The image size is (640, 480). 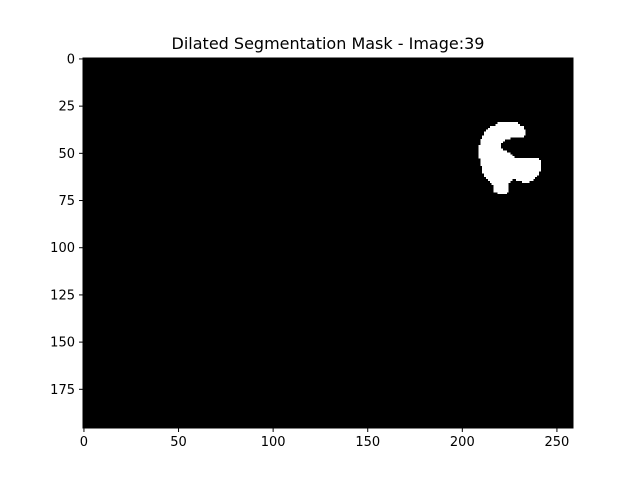 What do you see at coordinates (462, 442) in the screenshot?
I see `x-tick-label: 200` at bounding box center [462, 442].